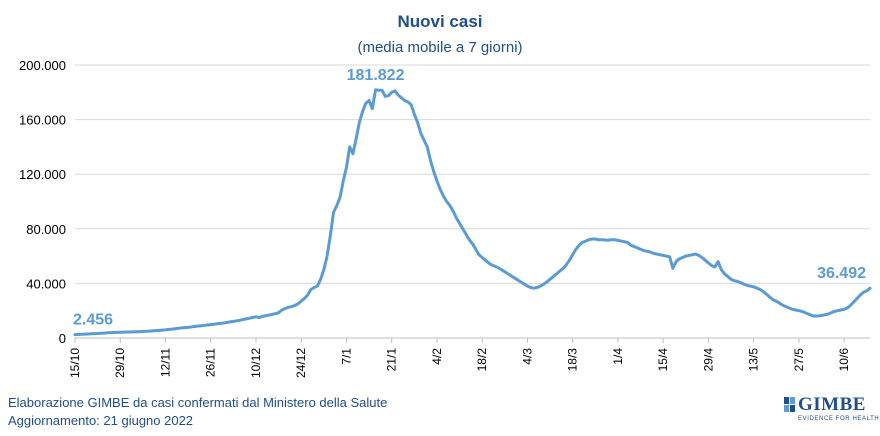 The image size is (880, 436). Describe the element at coordinates (392, 360) in the screenshot. I see `x-tick-label: 21/1` at that location.